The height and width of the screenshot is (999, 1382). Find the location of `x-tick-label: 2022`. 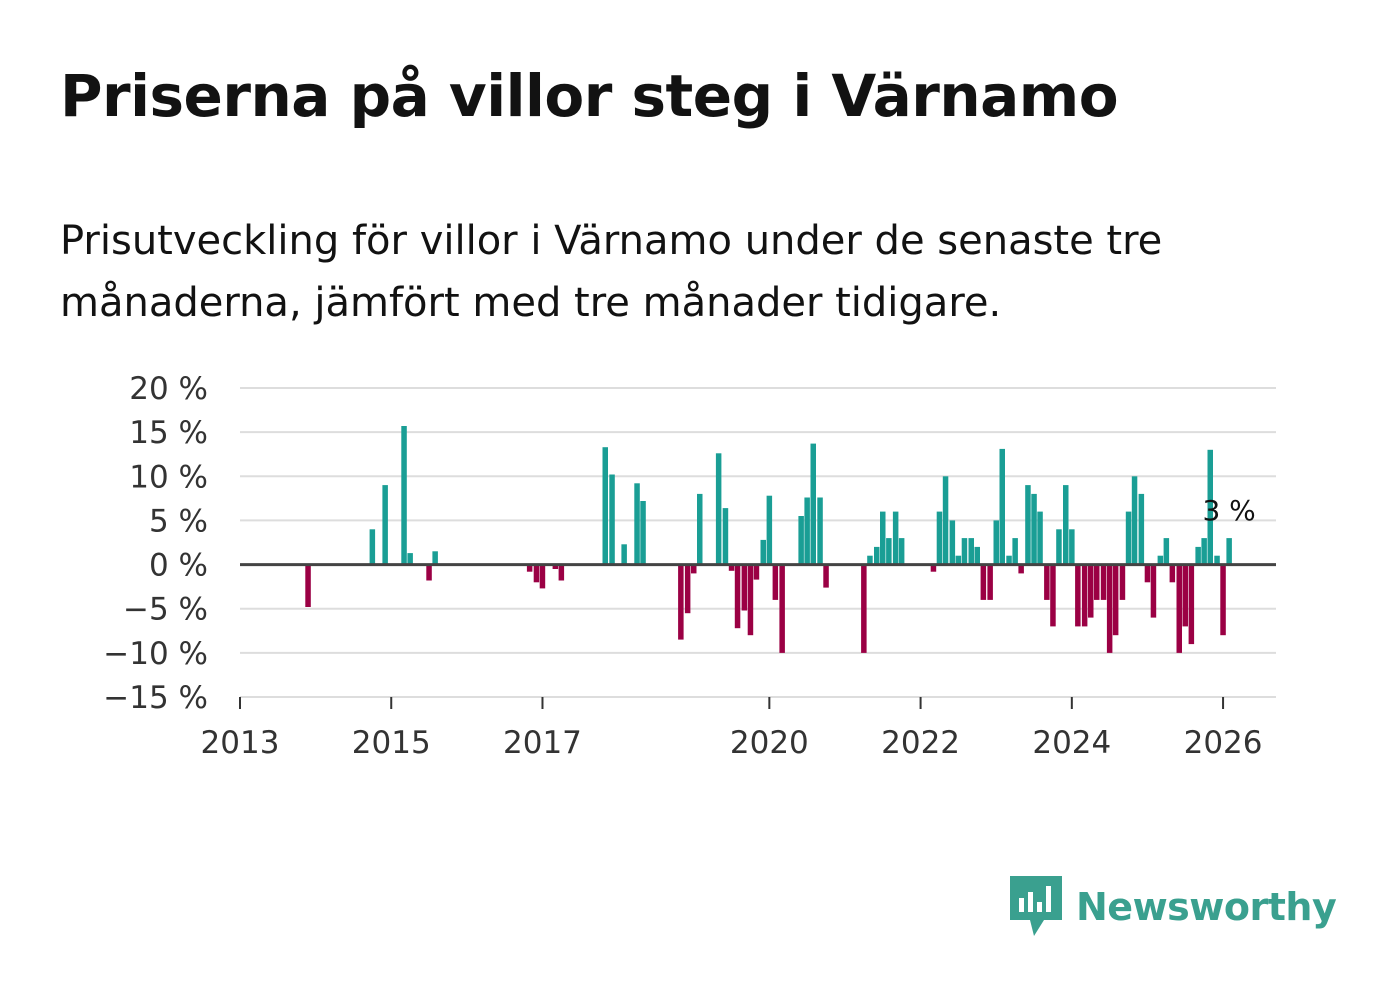

x-tick-label: 2022 is located at coordinates (920, 743).